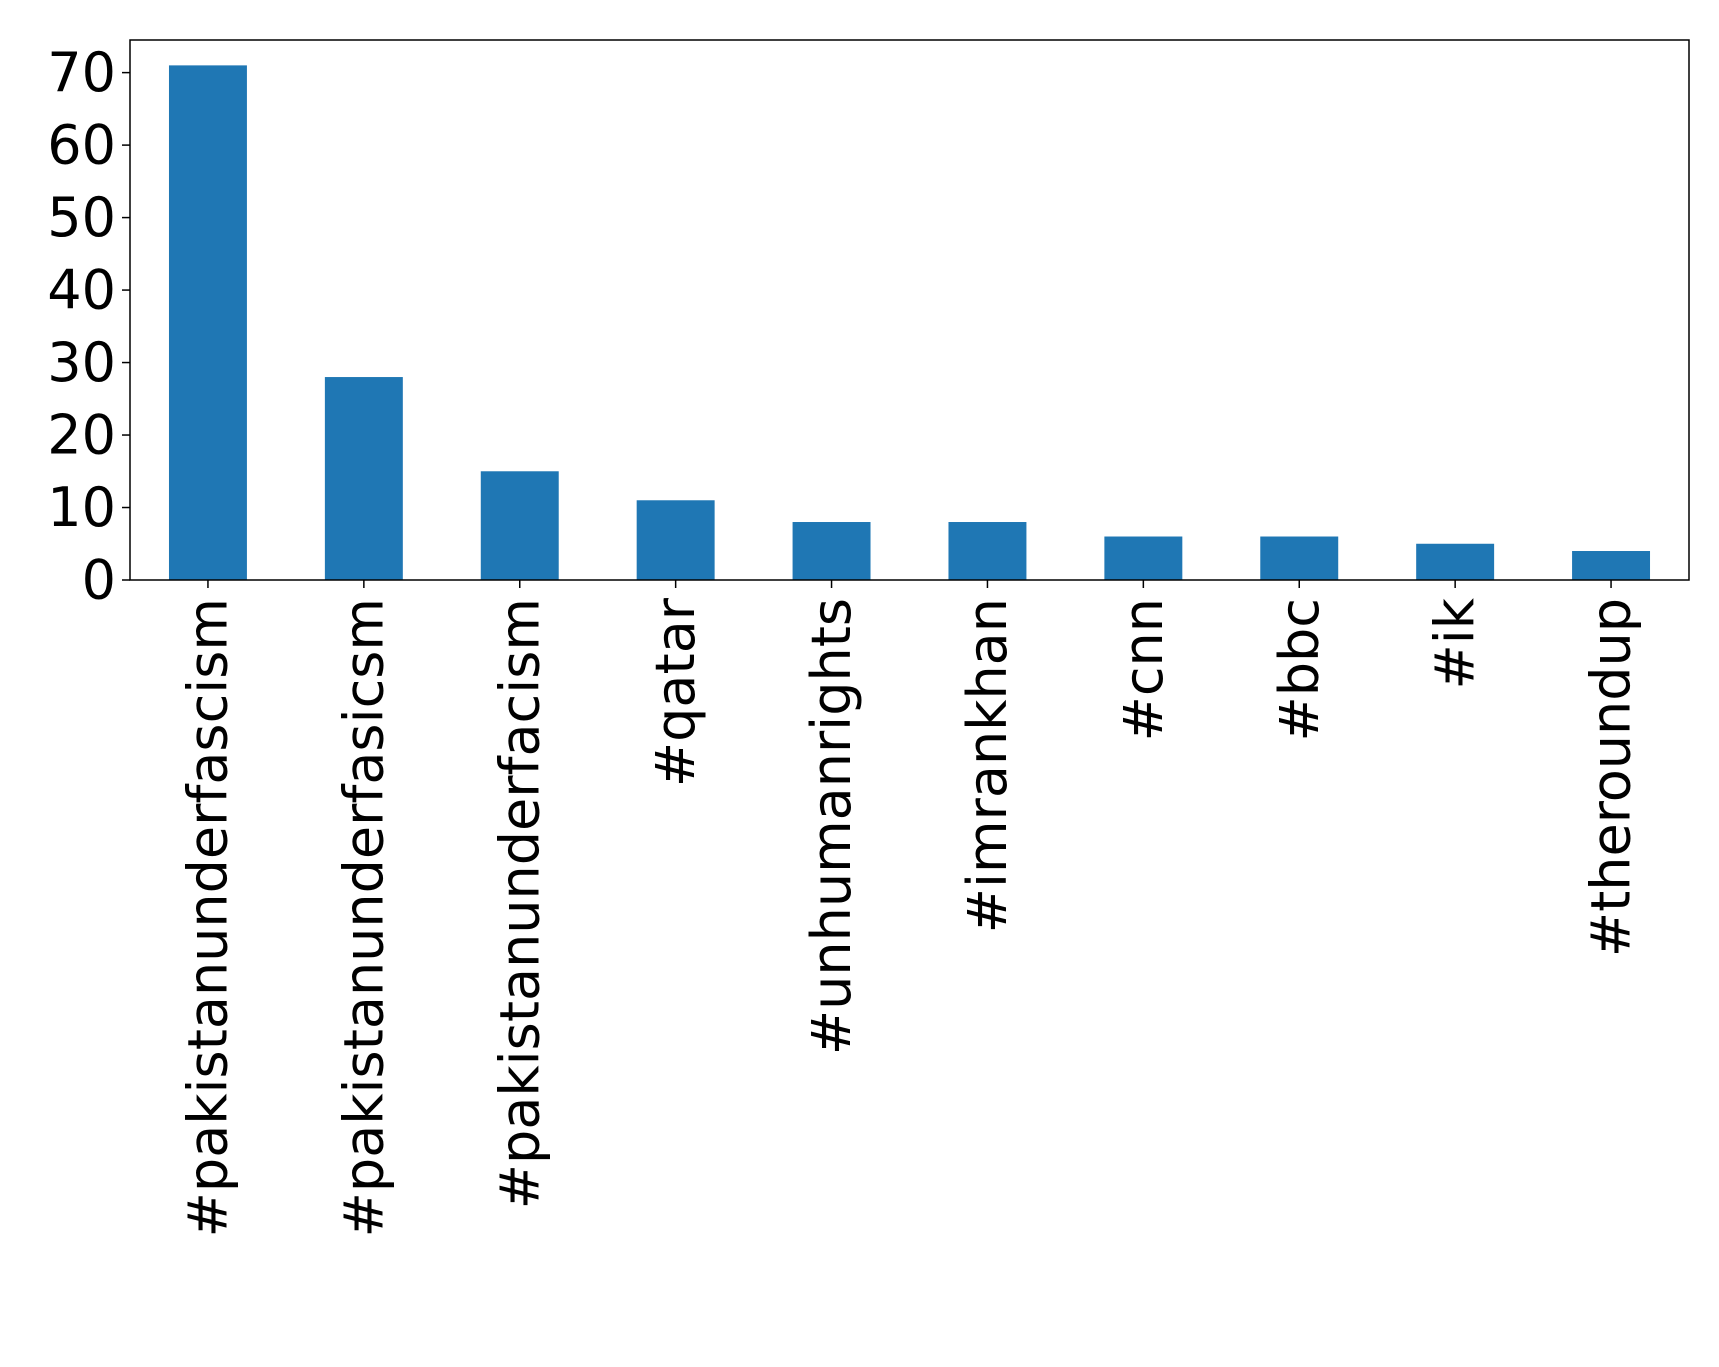  Describe the element at coordinates (987, 765) in the screenshot. I see `x-tick-label: #imrankhan` at that location.